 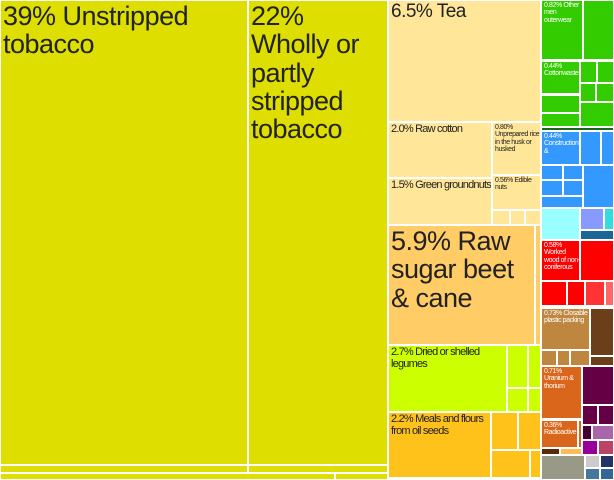 I want to click on treemap-cell-labeled: 0.44% Construction &, so click(x=560, y=148).